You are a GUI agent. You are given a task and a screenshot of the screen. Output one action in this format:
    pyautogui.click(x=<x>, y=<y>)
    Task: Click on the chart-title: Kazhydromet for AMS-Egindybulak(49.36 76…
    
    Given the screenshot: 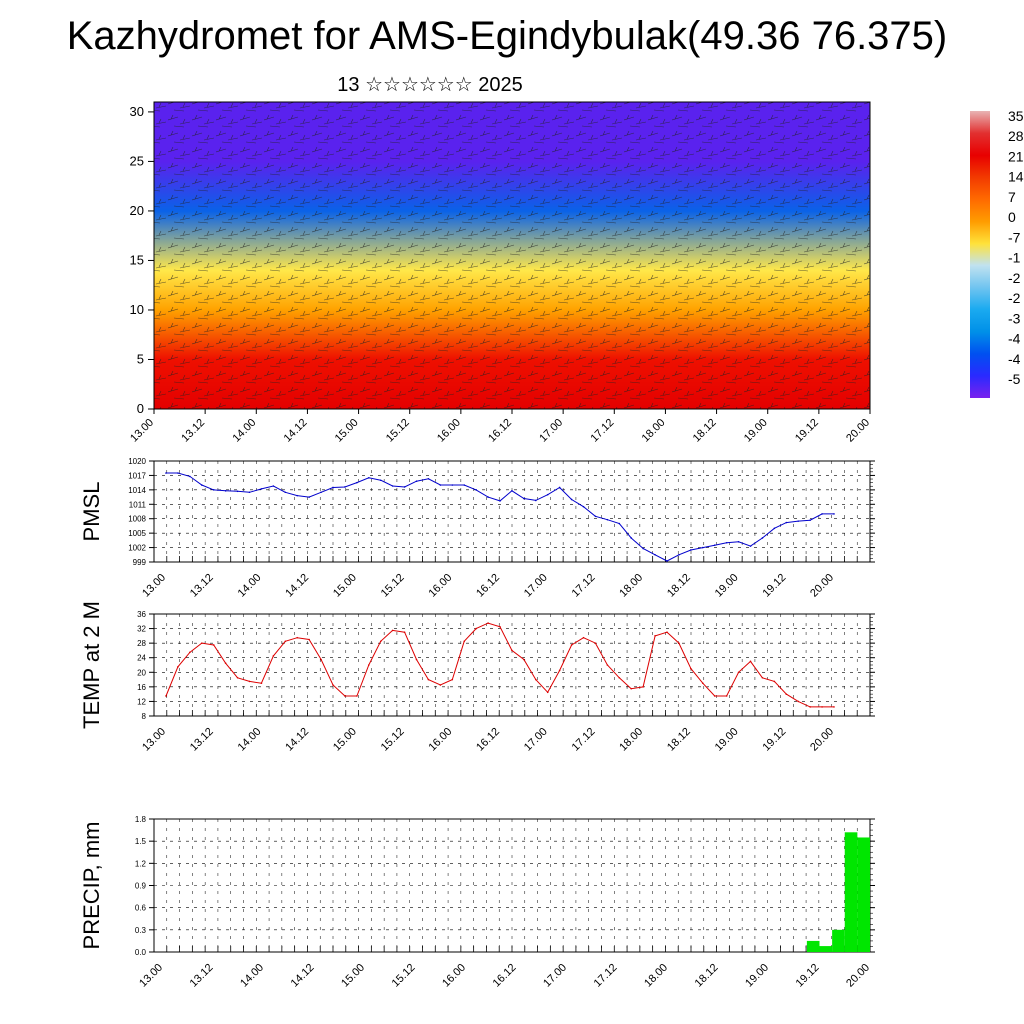 What is the action you would take?
    pyautogui.click(x=507, y=36)
    